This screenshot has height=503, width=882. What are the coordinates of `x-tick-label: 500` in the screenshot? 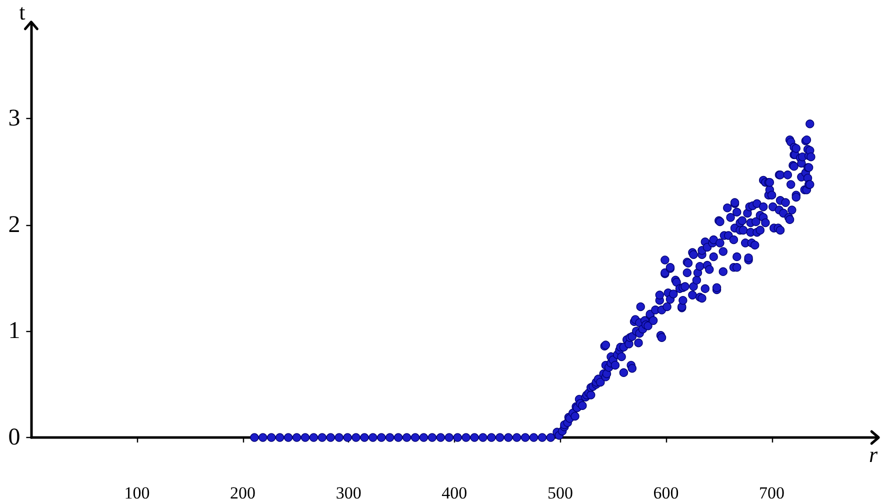 It's located at (560, 493).